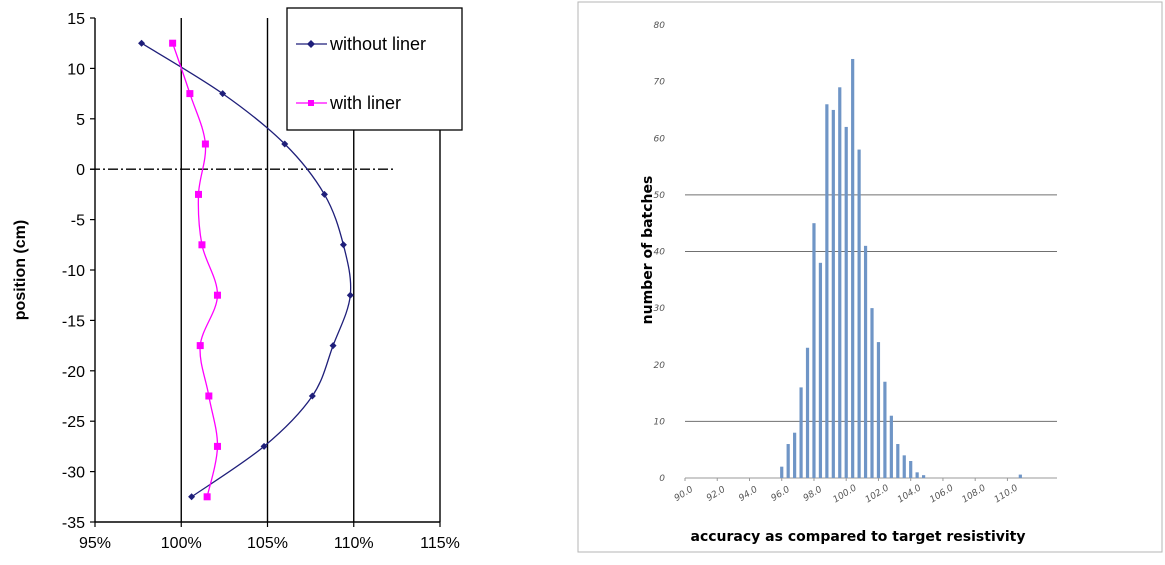 Image resolution: width=1165 pixels, height=565 pixels. What do you see at coordinates (73, 422) in the screenshot?
I see `left-y-tick-label: -25` at bounding box center [73, 422].